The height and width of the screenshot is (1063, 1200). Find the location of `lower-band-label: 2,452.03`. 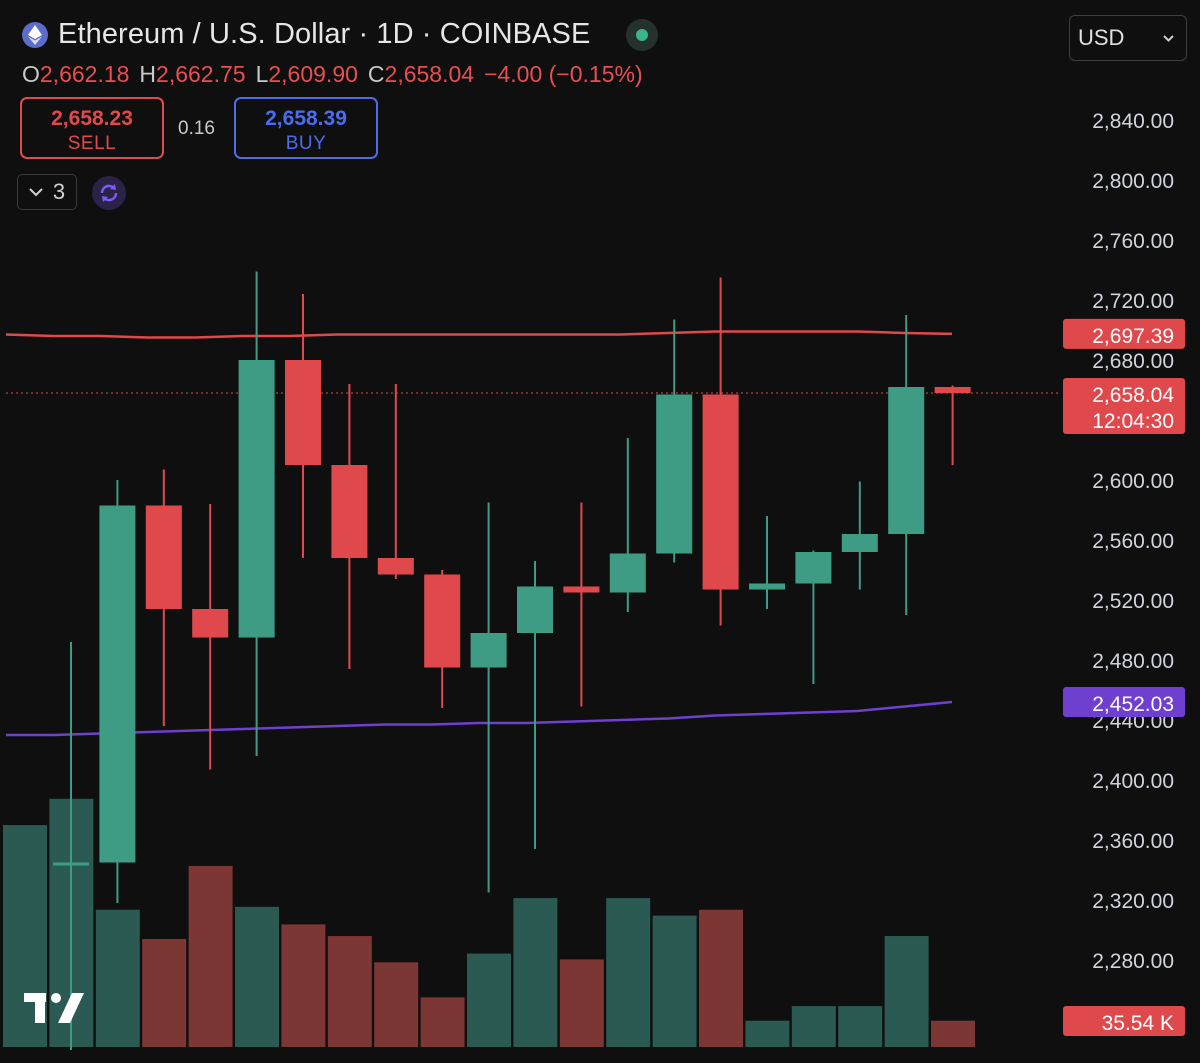

lower-band-label: 2,452.03 is located at coordinates (1133, 704).